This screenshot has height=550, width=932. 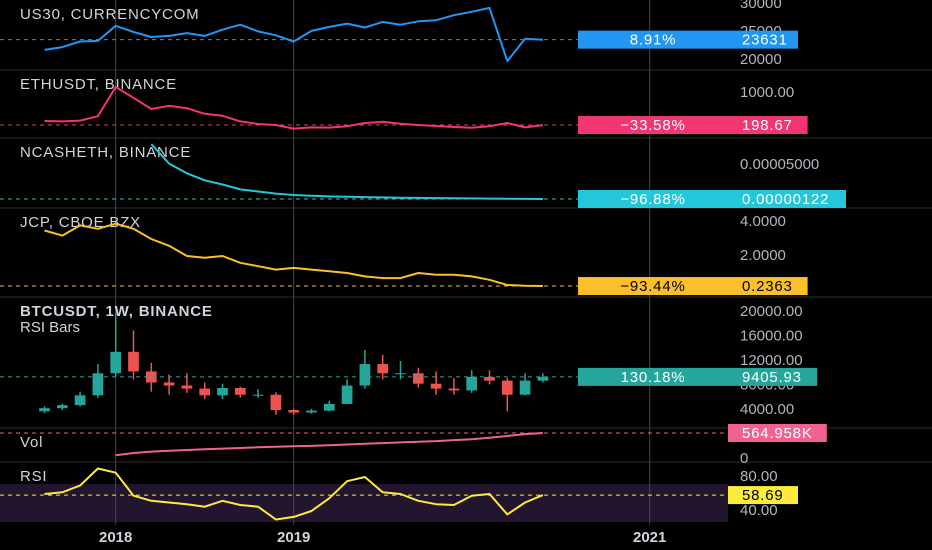 I want to click on pane-subtitle: RSI Bars, so click(x=50, y=327).